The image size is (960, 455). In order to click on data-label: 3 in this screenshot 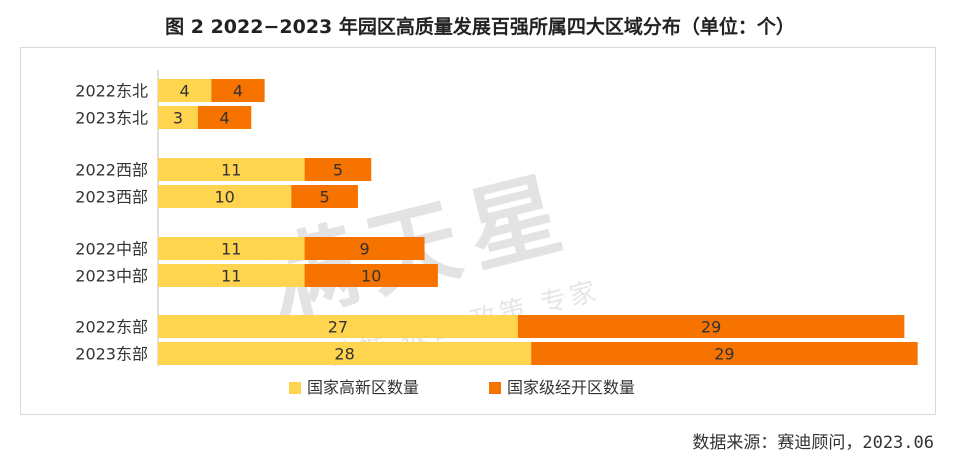, I will do `click(178, 118)`.